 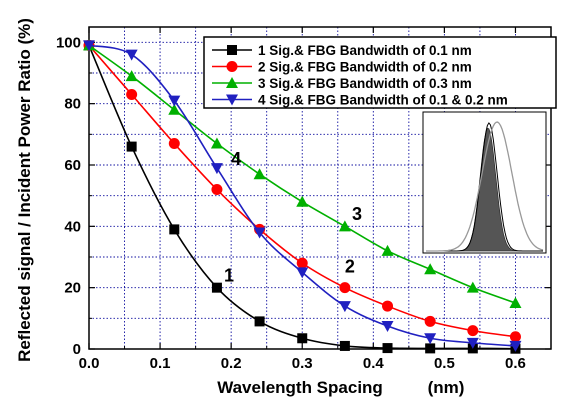 I want to click on x-axis-unit: (nm), so click(x=446, y=387).